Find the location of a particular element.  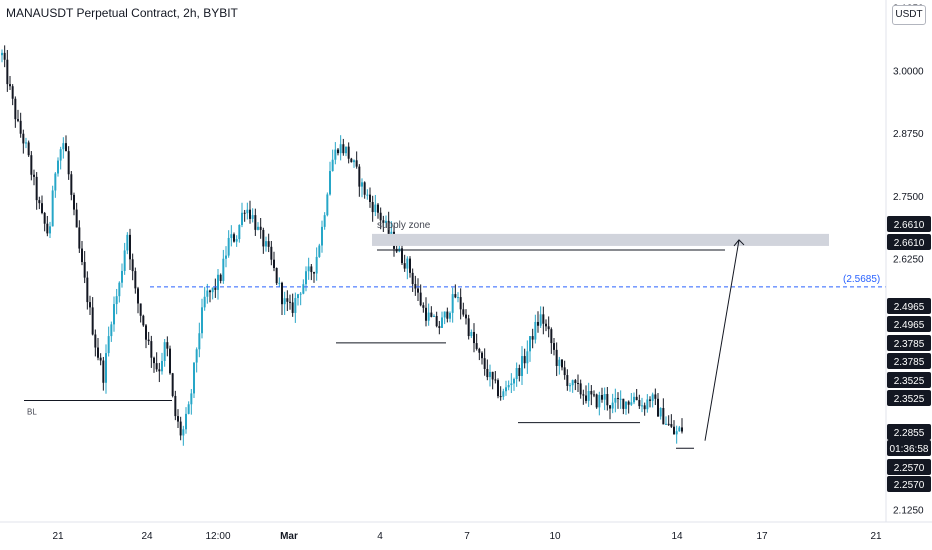

y-tick-label: 2.6250 is located at coordinates (908, 259).